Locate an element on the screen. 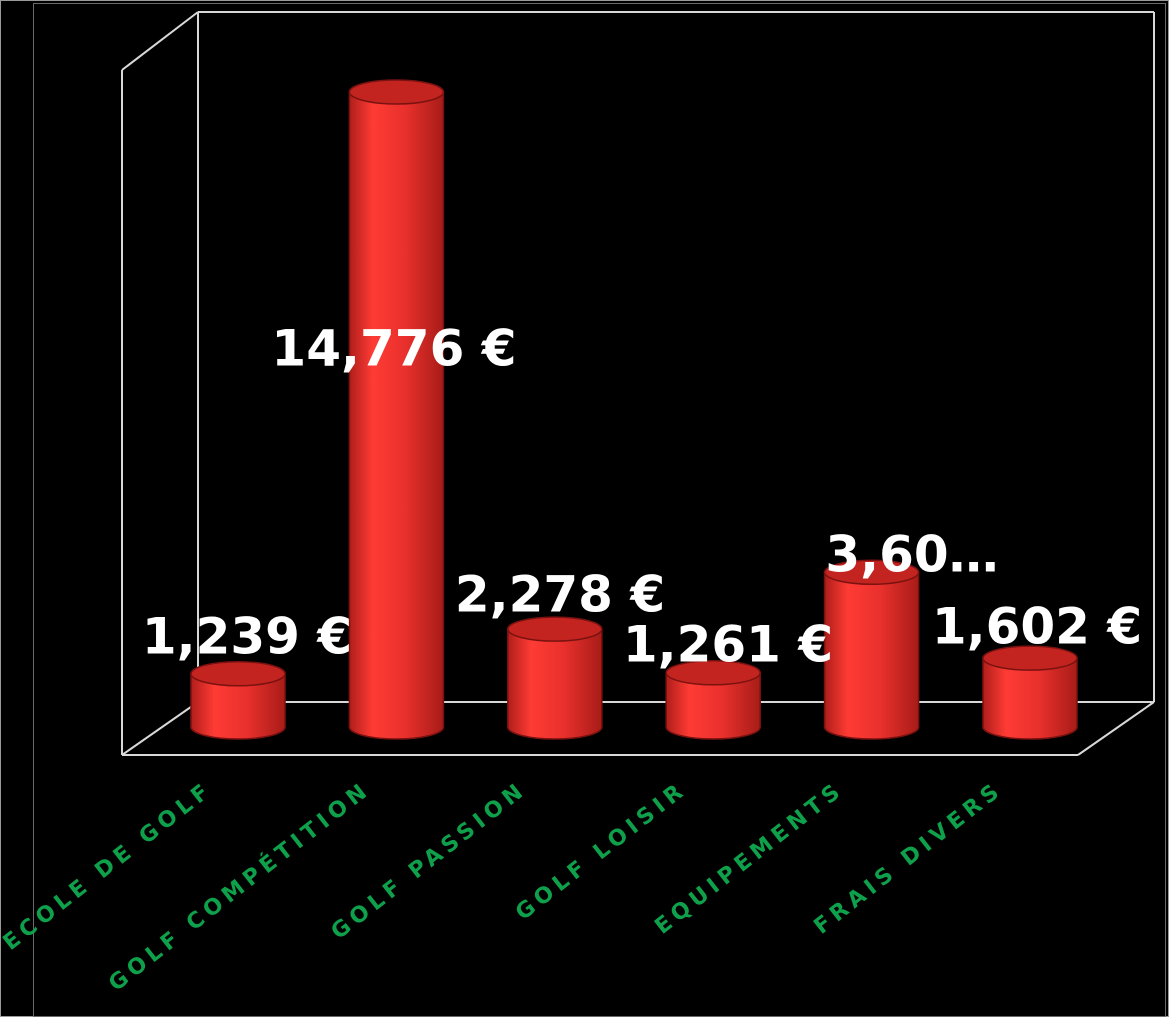  value-label: 1,261 € is located at coordinates (728, 645).